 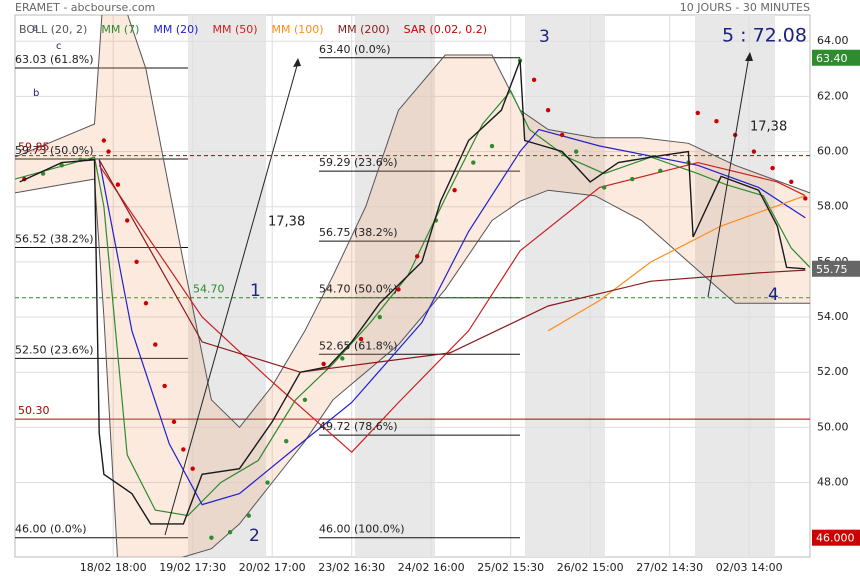 I want to click on annotation: 4, so click(x=773, y=295).